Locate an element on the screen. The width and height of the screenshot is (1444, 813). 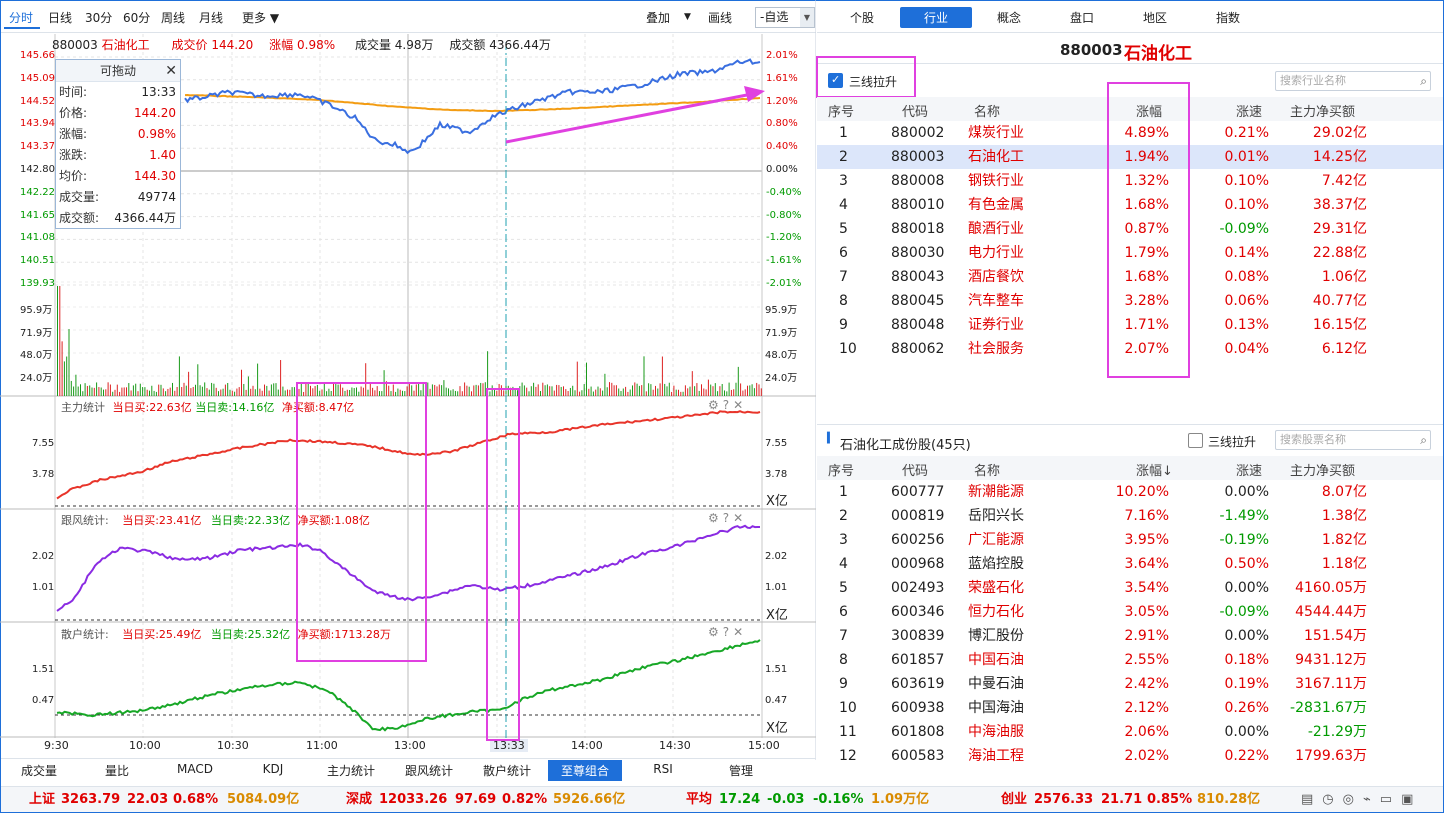
table-row: 11 601808 中海油服 2.06% 0.00% -21.29万 is located at coordinates (1129, 732).